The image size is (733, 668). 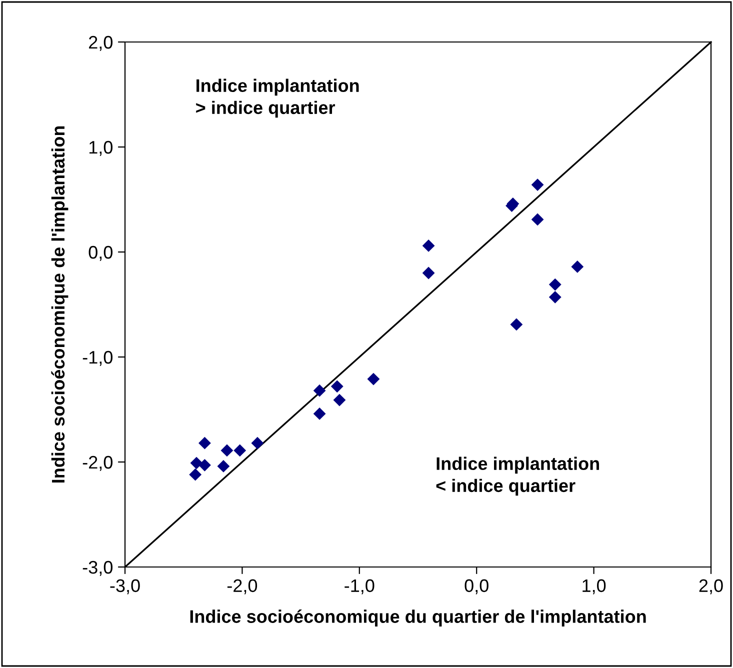 What do you see at coordinates (242, 586) in the screenshot?
I see `x-tick-label: -2,0` at bounding box center [242, 586].